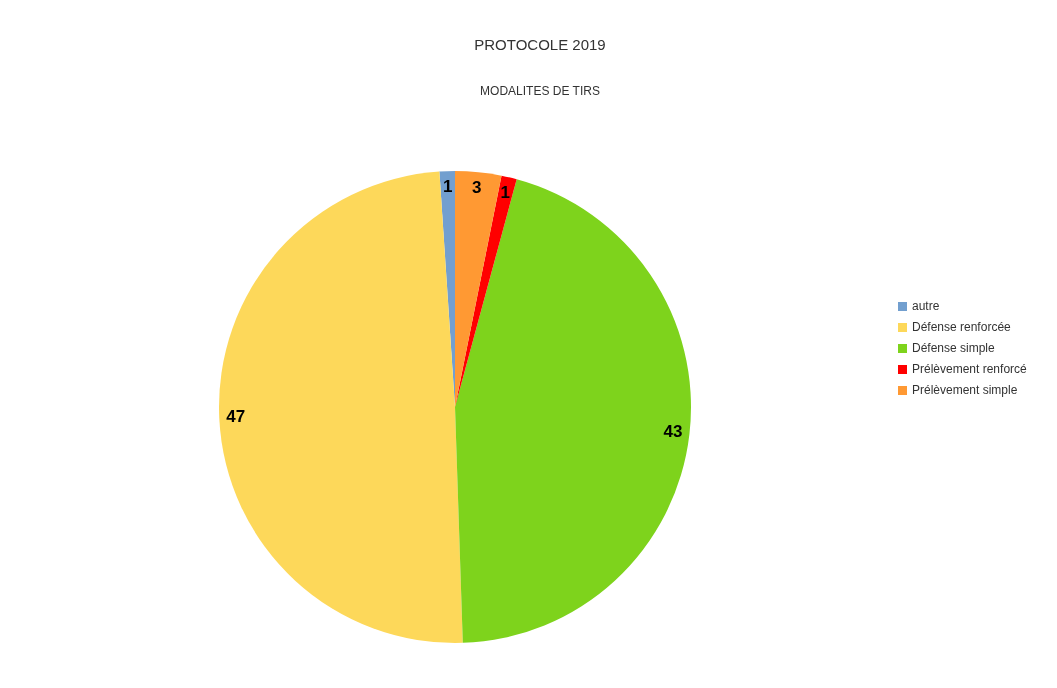  I want to click on chart-title: PROTOCOLE 2019, so click(540, 44).